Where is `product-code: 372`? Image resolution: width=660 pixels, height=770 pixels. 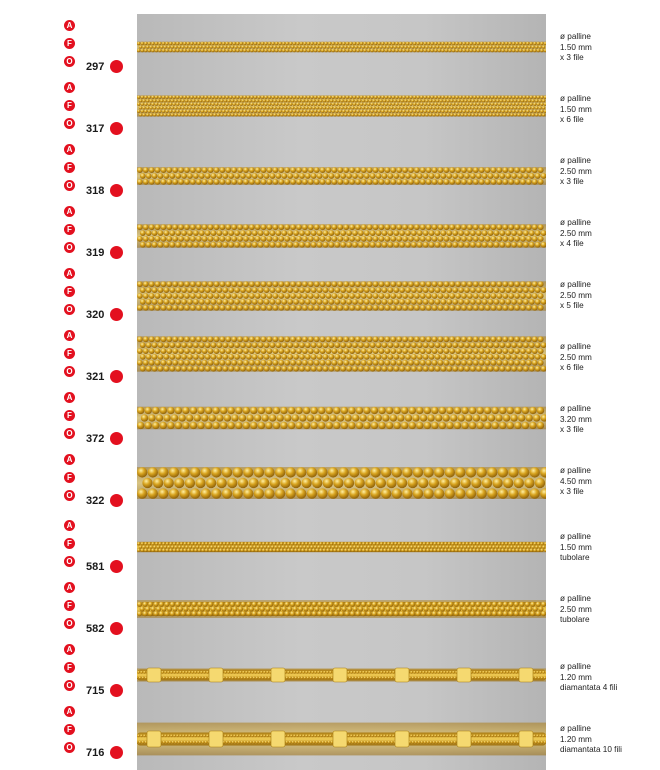 product-code: 372 is located at coordinates (95, 439).